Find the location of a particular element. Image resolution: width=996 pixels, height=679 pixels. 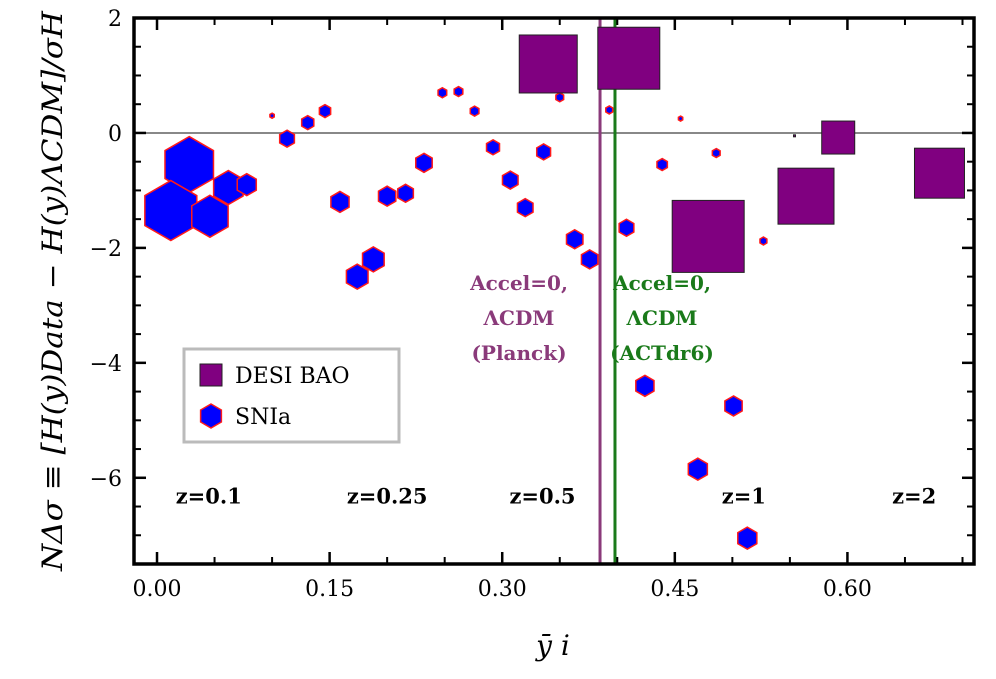

redshift-label: z=1 is located at coordinates (744, 496).